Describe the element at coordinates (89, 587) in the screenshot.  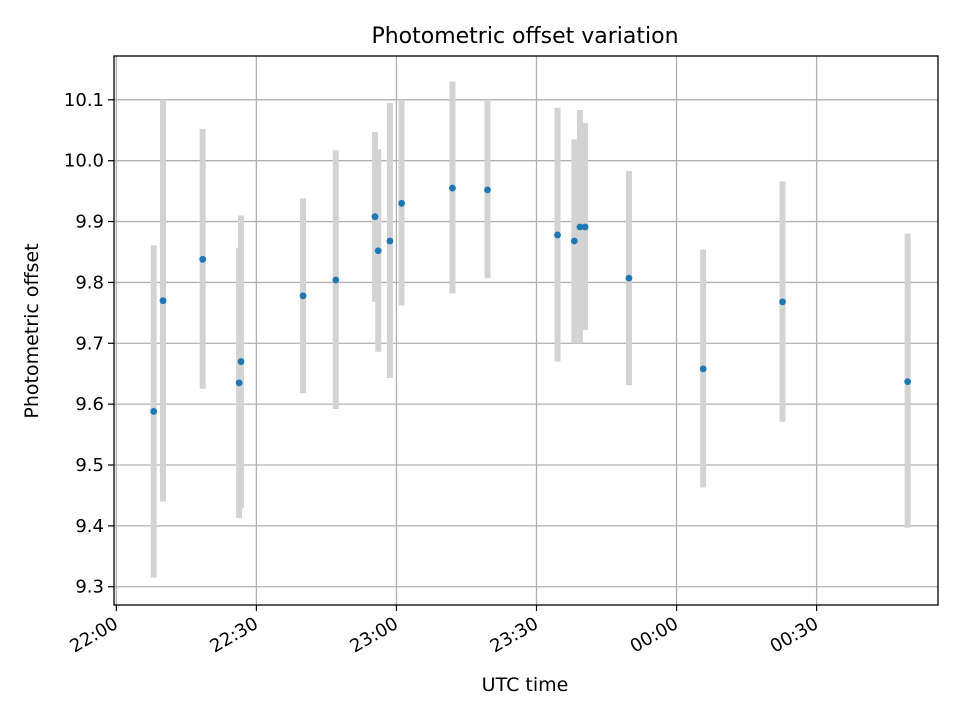
I see `y-tick-label: 9.3` at that location.